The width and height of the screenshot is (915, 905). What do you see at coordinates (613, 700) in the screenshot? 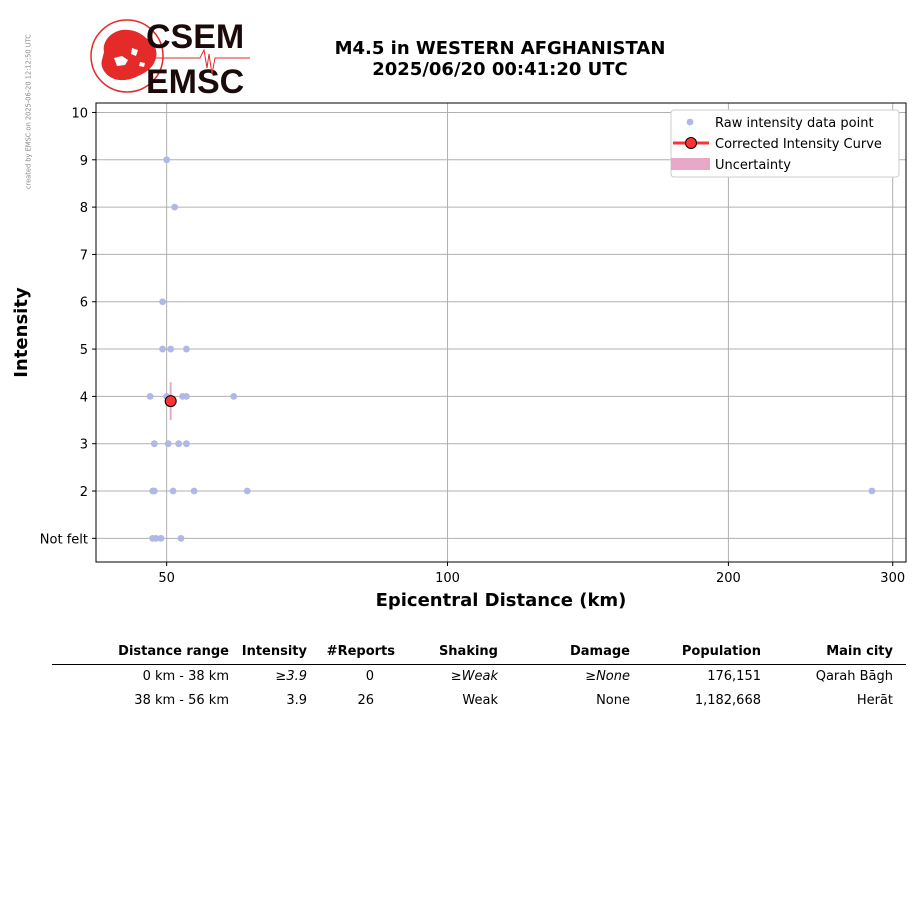
I see `cell-damage: None` at bounding box center [613, 700].